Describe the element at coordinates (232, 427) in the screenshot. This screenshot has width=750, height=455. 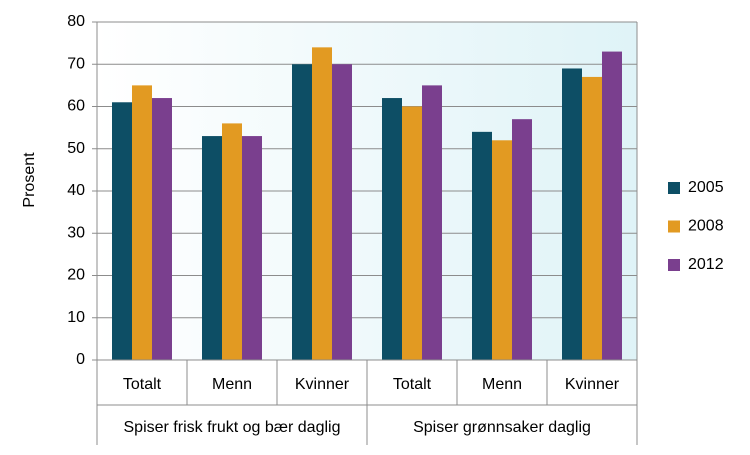
I see `group-label: Spiser frisk frukt og bær daglig` at that location.